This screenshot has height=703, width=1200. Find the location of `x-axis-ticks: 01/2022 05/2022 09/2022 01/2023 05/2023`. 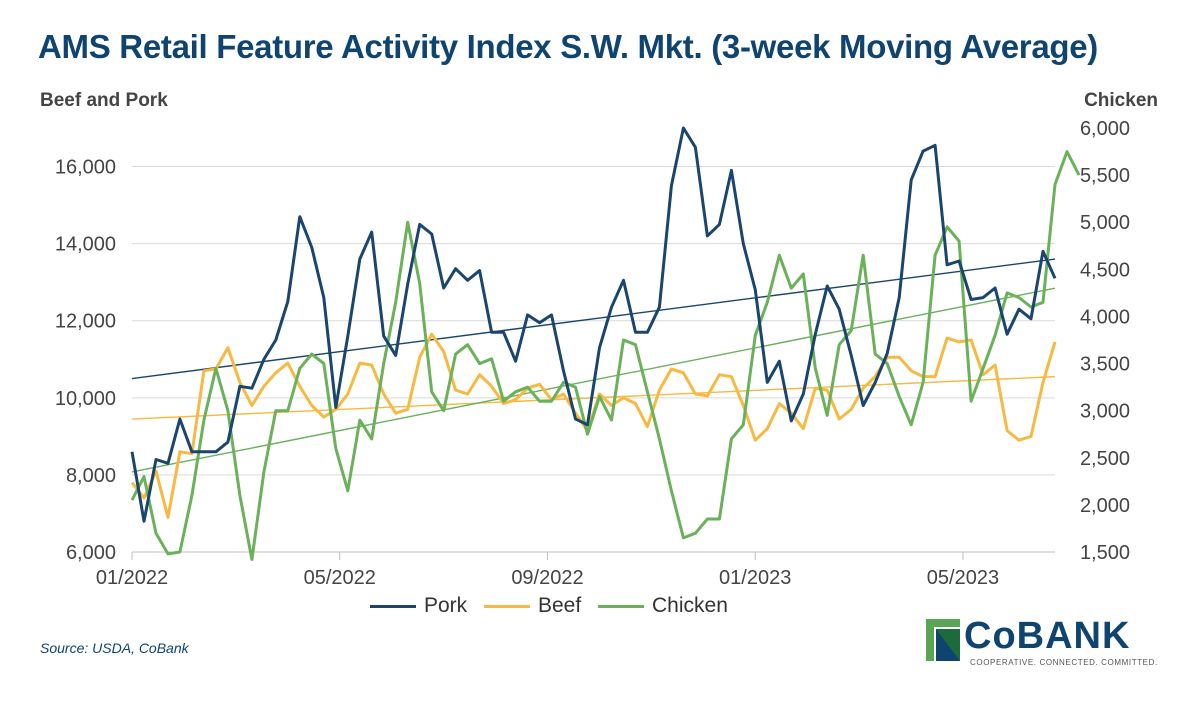

x-axis-ticks: 01/2022 05/2022 09/2022 01/2023 05/2023 is located at coordinates (547, 570).